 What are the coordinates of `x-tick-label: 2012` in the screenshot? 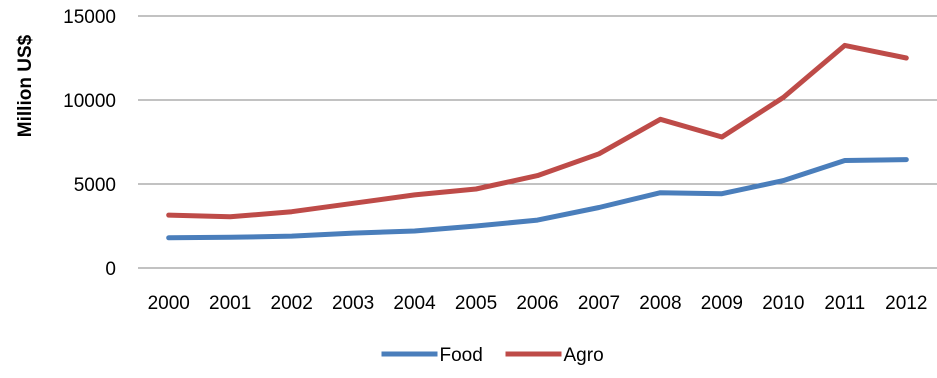 It's located at (906, 303).